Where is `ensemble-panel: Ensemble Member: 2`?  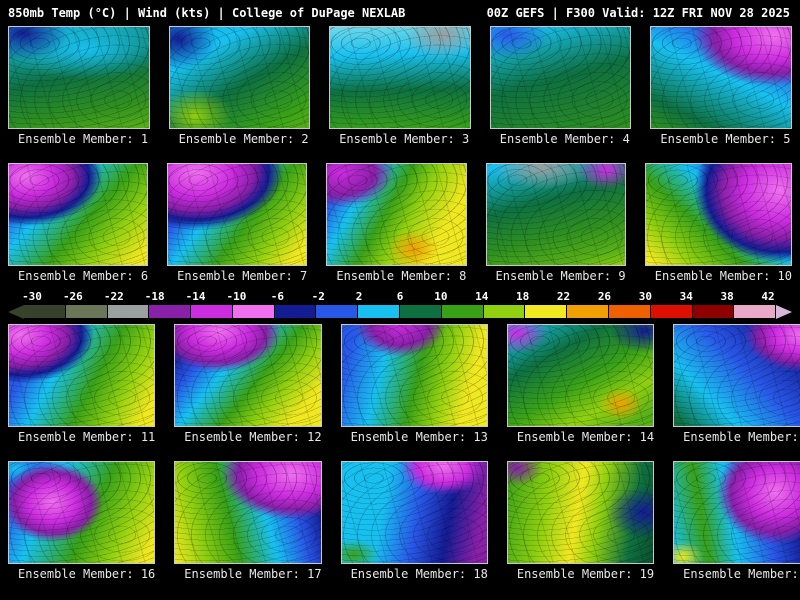 ensemble-panel: Ensemble Member: 2 is located at coordinates (239, 86).